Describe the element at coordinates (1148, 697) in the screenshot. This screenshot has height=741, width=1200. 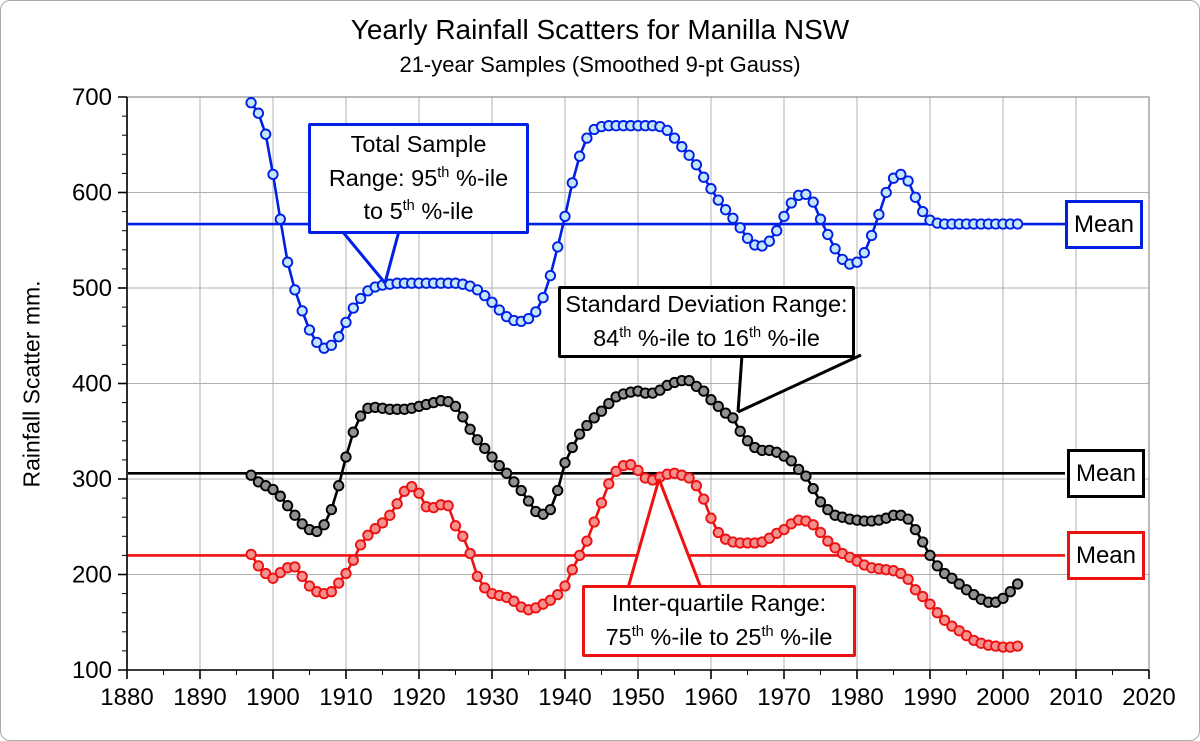
I see `x-tick-label: 2020` at that location.